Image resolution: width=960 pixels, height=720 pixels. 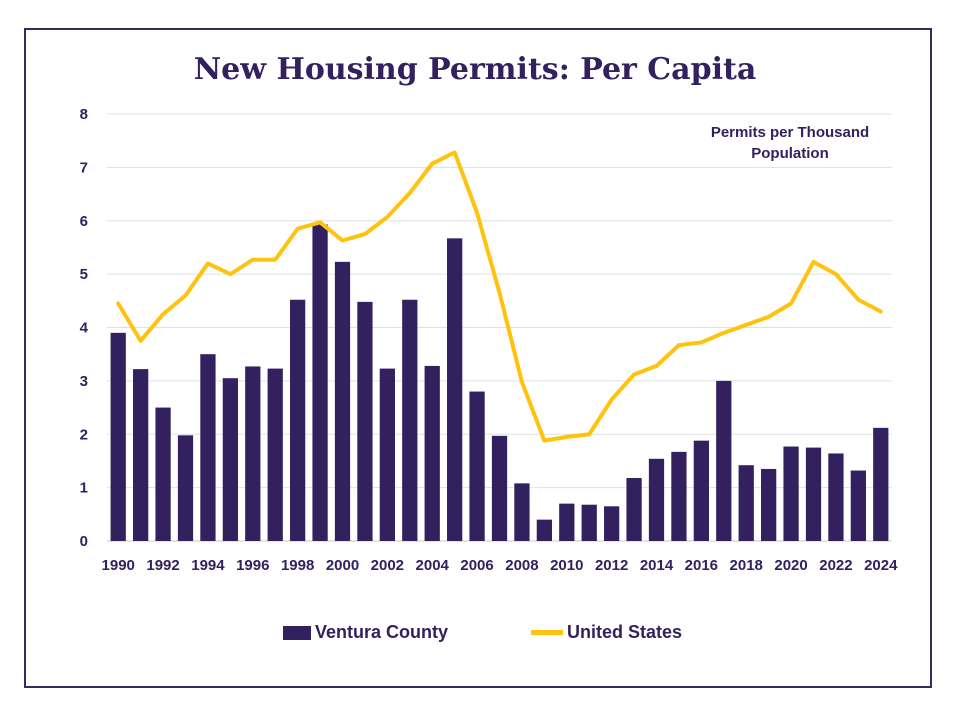 What do you see at coordinates (835, 565) in the screenshot?
I see `x-tick-label: 2022` at bounding box center [835, 565].